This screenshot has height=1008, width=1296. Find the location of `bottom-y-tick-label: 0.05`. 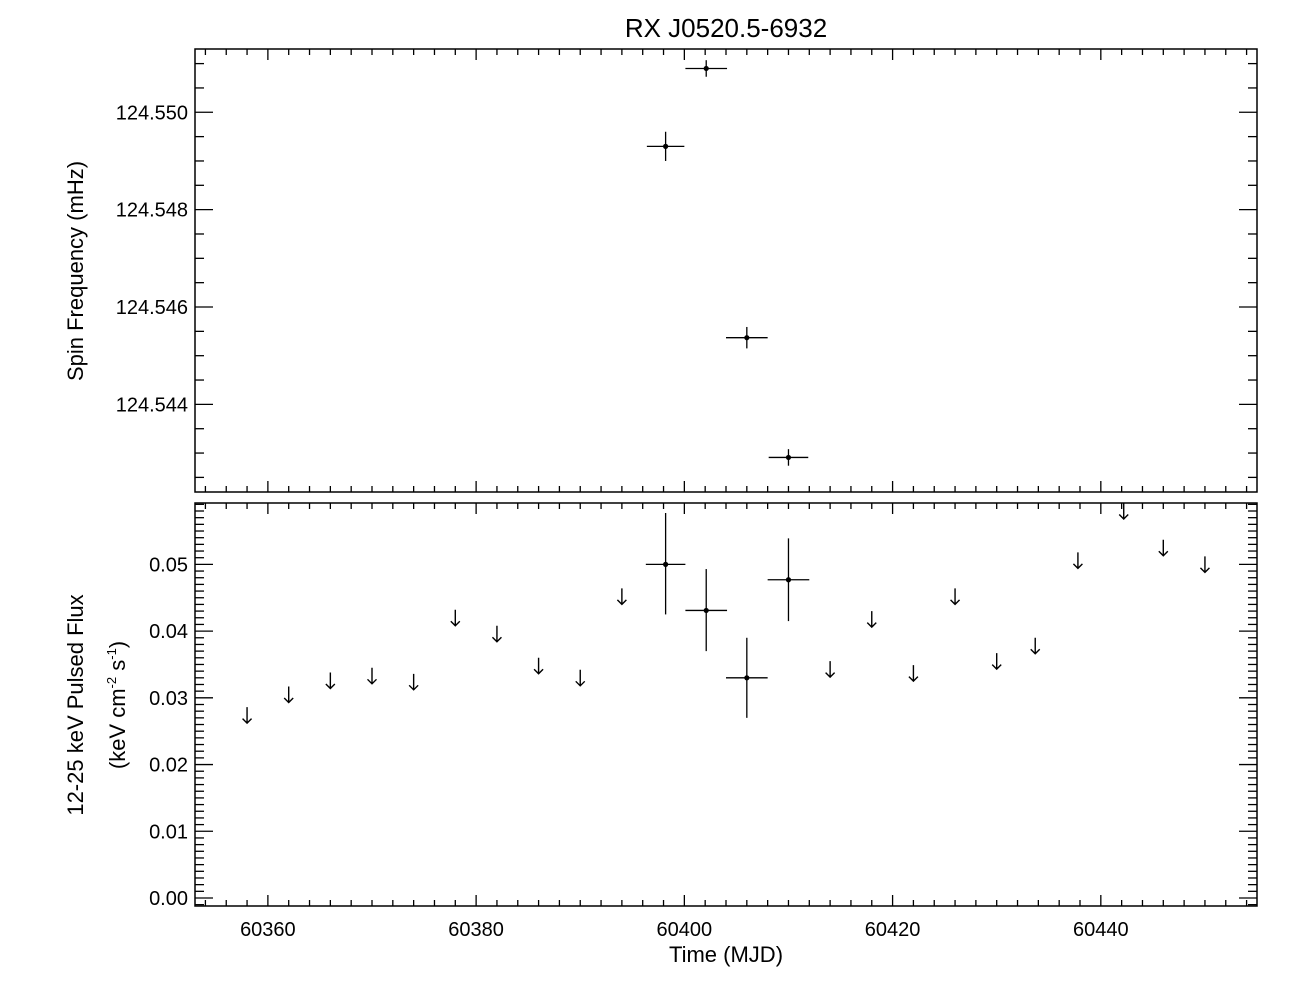

bottom-y-tick-label: 0.05 is located at coordinates (168, 565).